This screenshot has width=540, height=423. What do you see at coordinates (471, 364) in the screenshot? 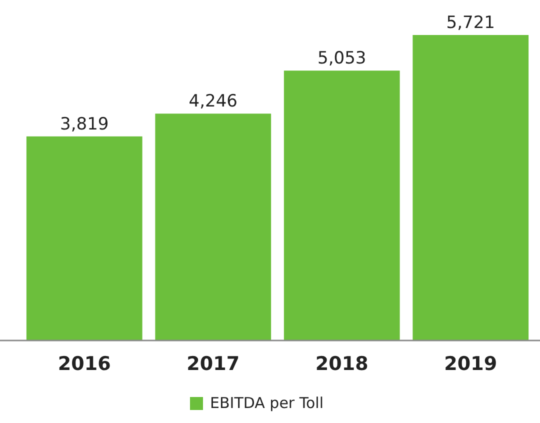
I see `x-tick-label: 2019` at bounding box center [471, 364].